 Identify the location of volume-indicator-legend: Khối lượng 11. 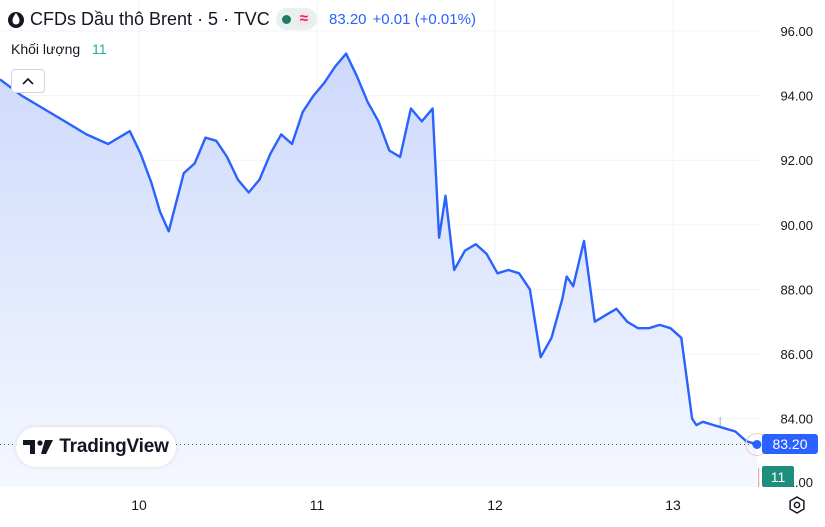
(59, 49).